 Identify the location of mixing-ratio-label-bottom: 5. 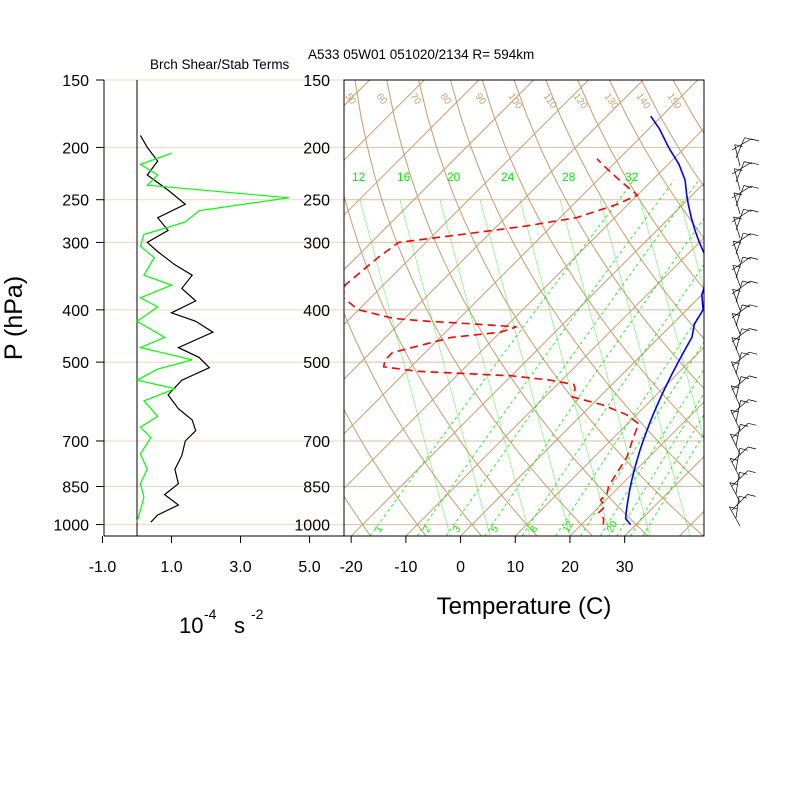
(495, 529).